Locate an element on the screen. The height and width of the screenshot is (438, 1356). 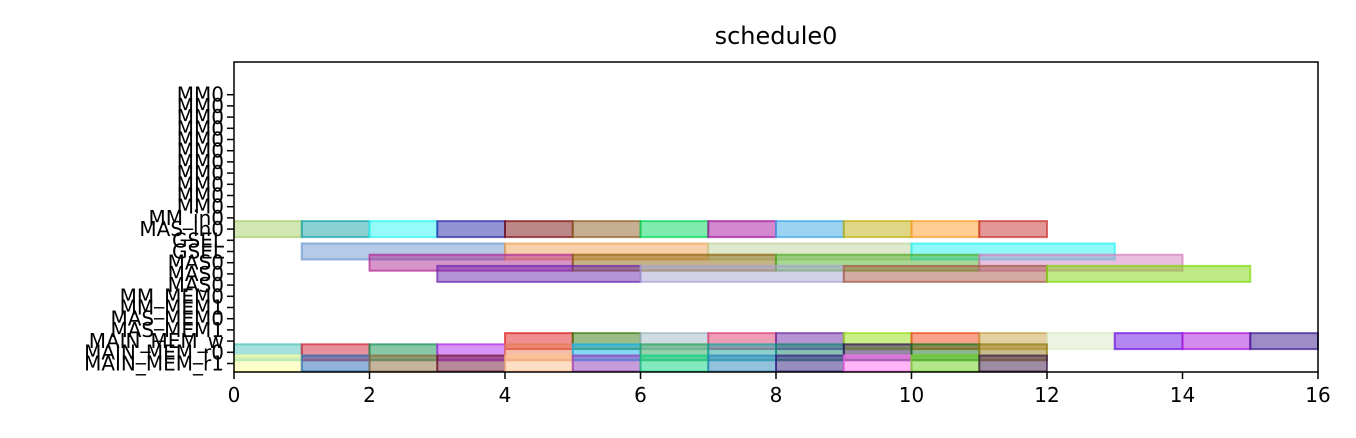
y-tick-label-22: MAIN_MEM_w is located at coordinates (156, 341).